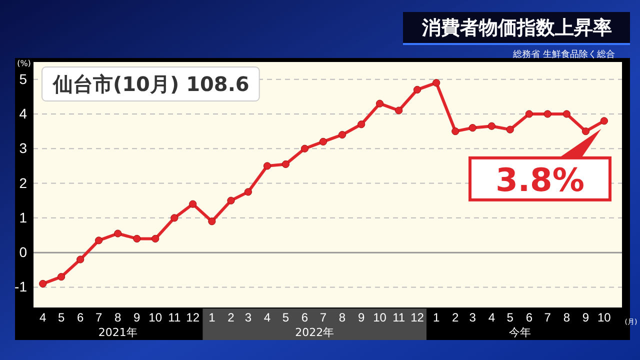 This screenshot has width=640, height=360. What do you see at coordinates (516, 28) in the screenshot?
I see `chart-title: 消費者物価指数上昇率` at bounding box center [516, 28].